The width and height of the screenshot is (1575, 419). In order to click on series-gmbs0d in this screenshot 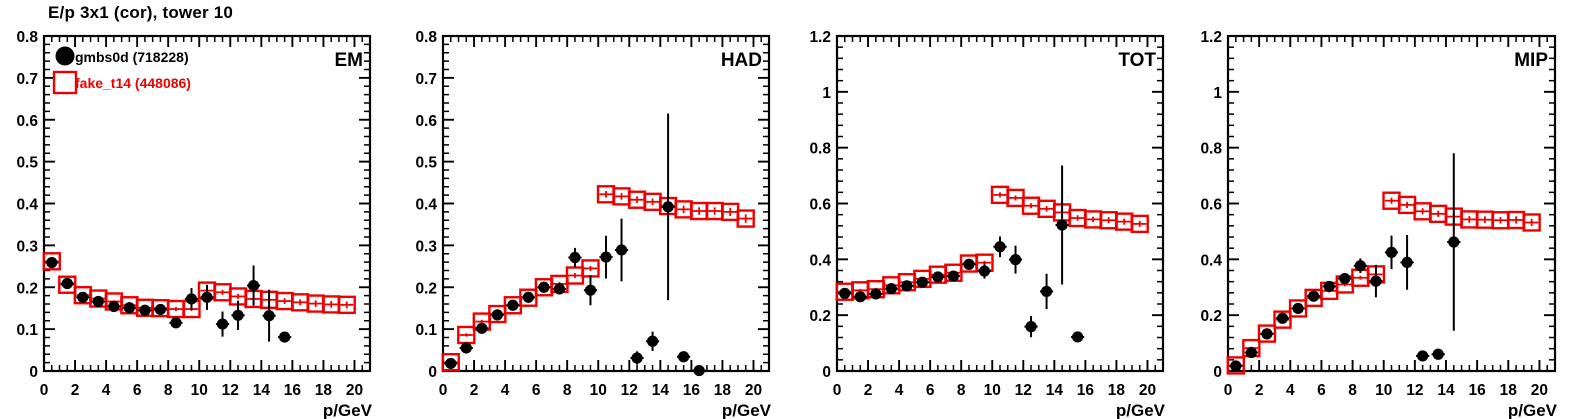, I will do `click(1345, 262)`.